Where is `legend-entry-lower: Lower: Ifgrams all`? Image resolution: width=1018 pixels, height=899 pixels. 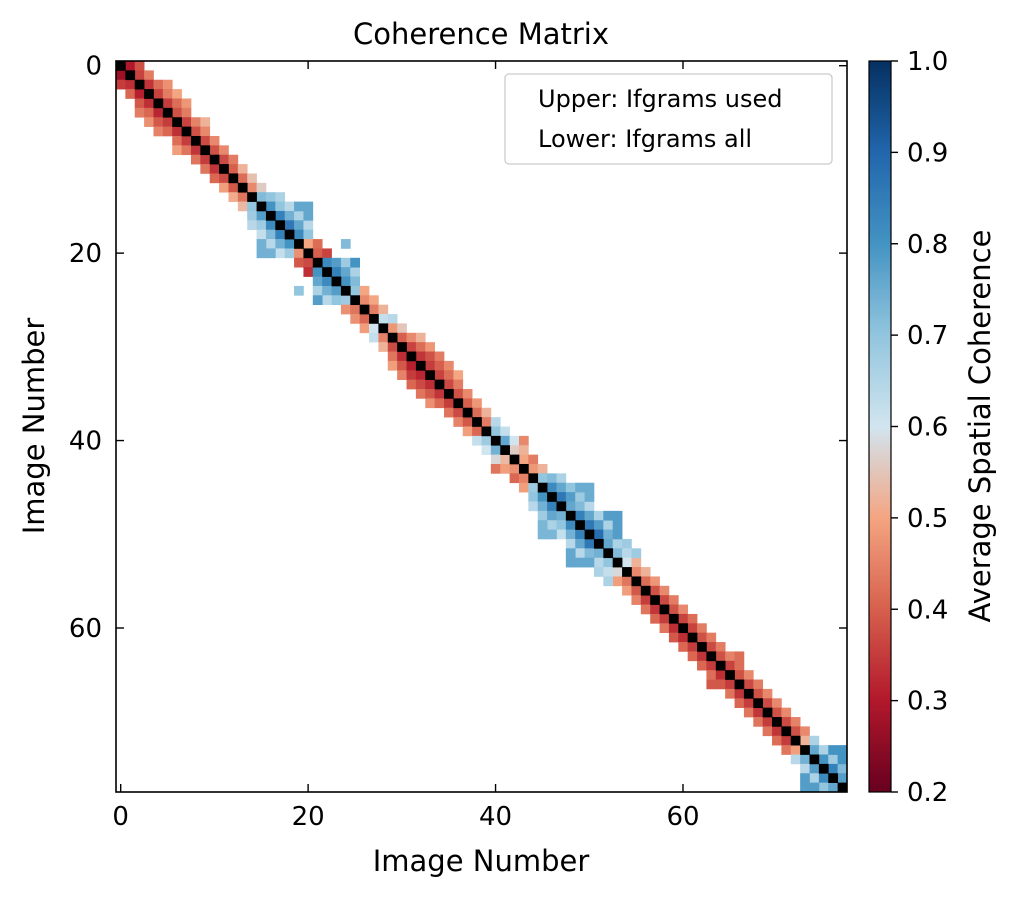
legend-entry-lower: Lower: Ifgrams all is located at coordinates (645, 139).